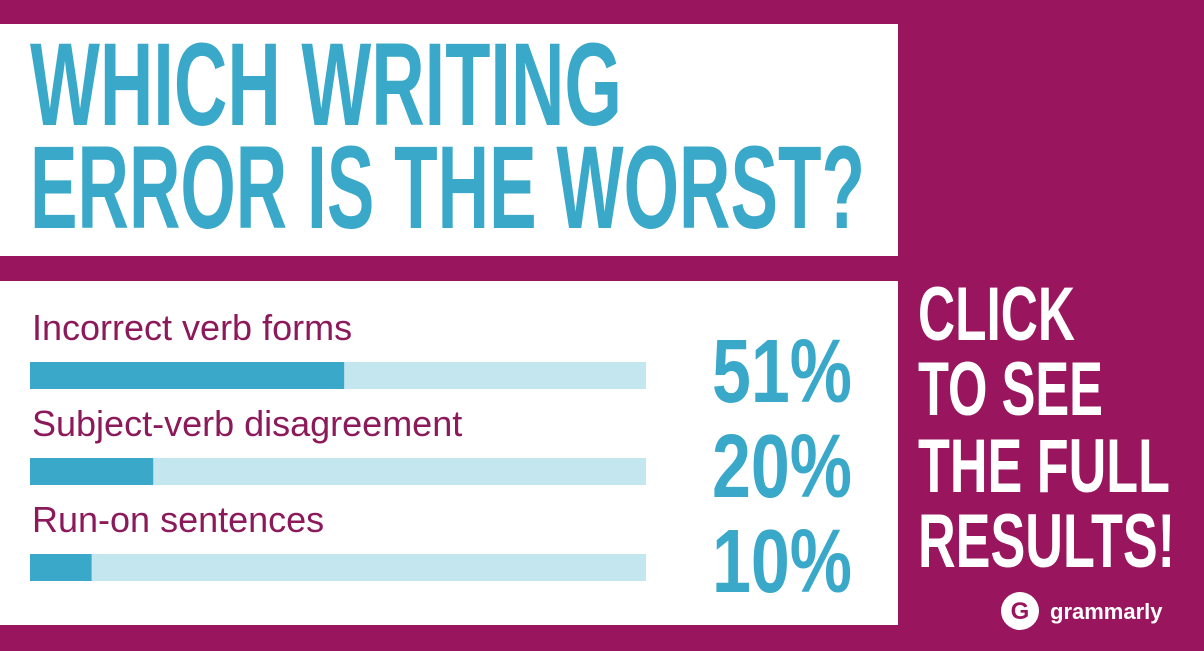  What do you see at coordinates (326, 85) in the screenshot?
I see `chart-title: WHICH WRITING` at bounding box center [326, 85].